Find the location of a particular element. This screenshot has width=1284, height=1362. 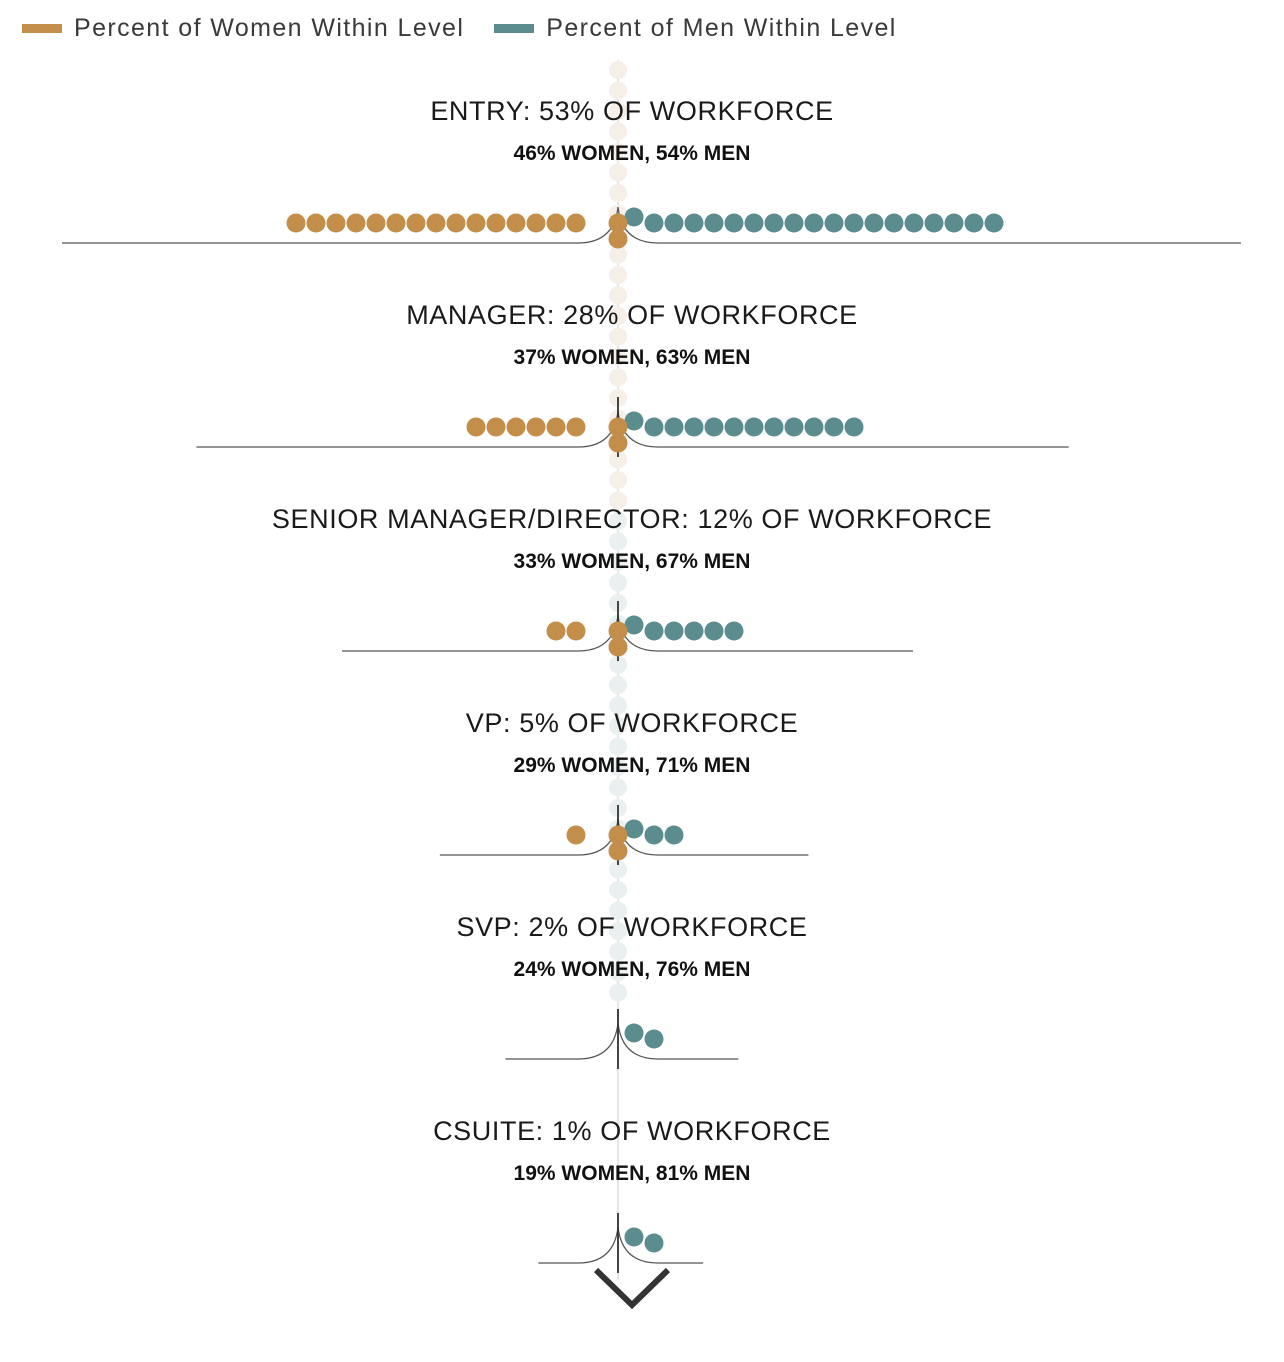

legend-item-men: Percent of Men Within Level is located at coordinates (695, 28).